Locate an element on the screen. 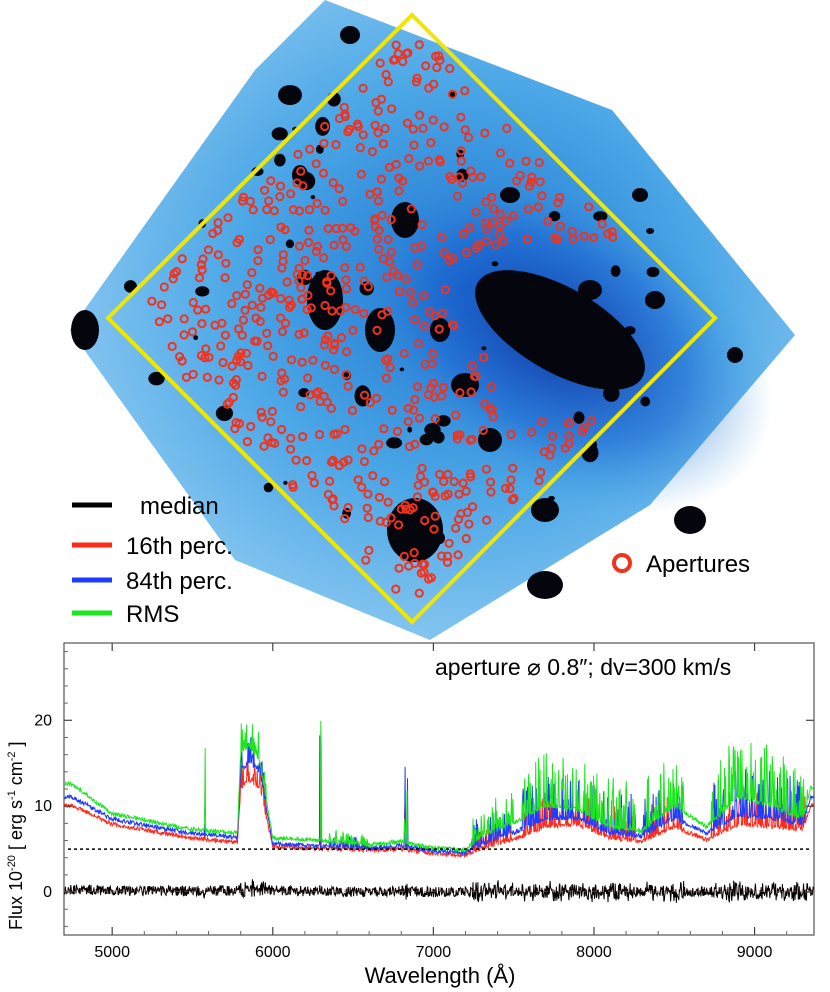  plot-annotation: aperture ⌀ 0.8″; dv=300 km/s is located at coordinates (583, 667).